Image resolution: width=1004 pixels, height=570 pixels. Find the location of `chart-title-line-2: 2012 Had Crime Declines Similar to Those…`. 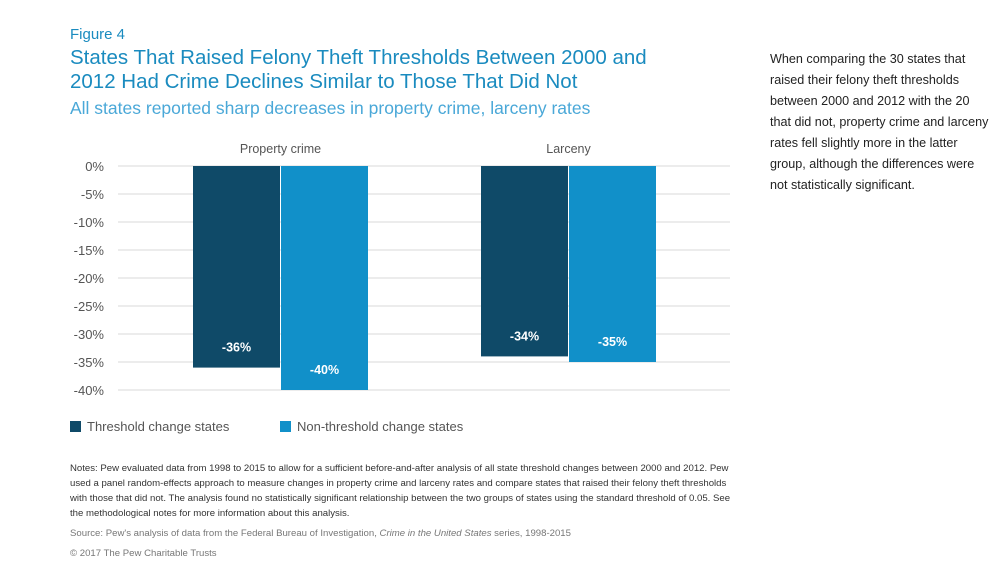

chart-title-line-2: 2012 Had Crime Declines Similar to Those… is located at coordinates (324, 81).